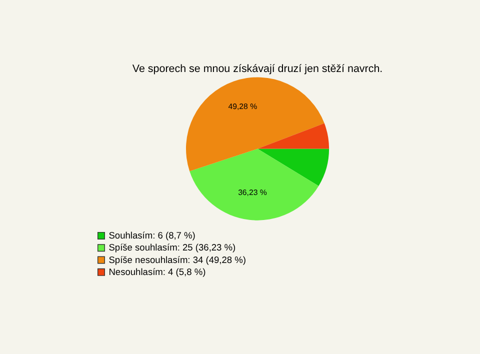 This screenshot has height=354, width=480. What do you see at coordinates (243, 107) in the screenshot?
I see `data-label: 49,28 %` at bounding box center [243, 107].